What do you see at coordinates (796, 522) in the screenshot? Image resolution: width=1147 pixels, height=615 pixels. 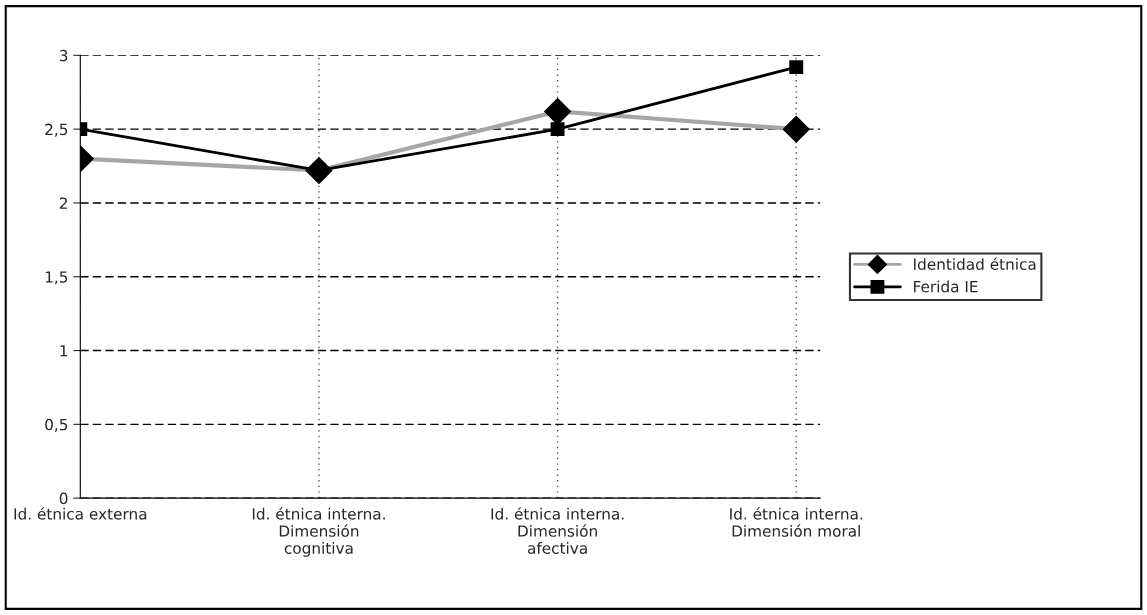 I see `x-tick-label: Id. étnica interna. Dimensión moral` at bounding box center [796, 522].